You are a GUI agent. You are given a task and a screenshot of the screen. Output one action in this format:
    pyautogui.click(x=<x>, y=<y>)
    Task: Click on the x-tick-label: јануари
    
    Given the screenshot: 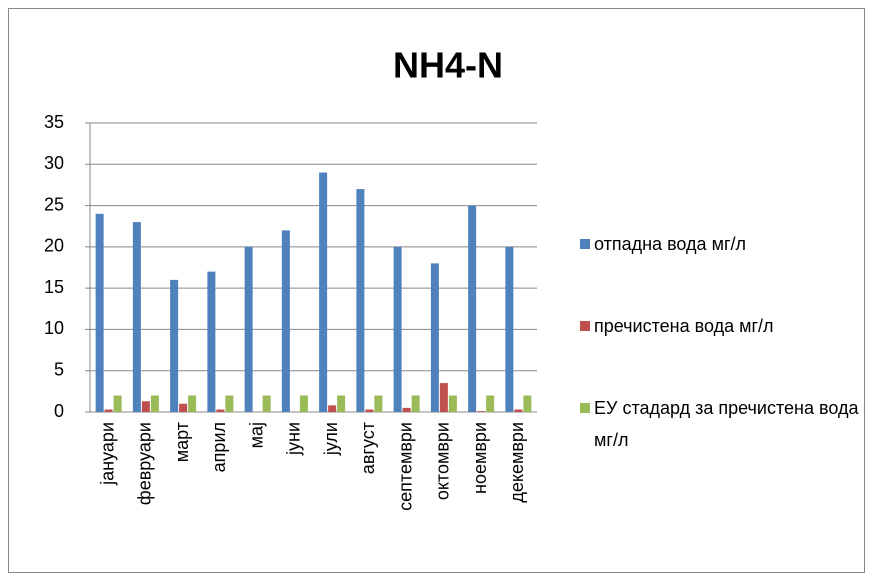 What is the action you would take?
    pyautogui.click(x=107, y=454)
    